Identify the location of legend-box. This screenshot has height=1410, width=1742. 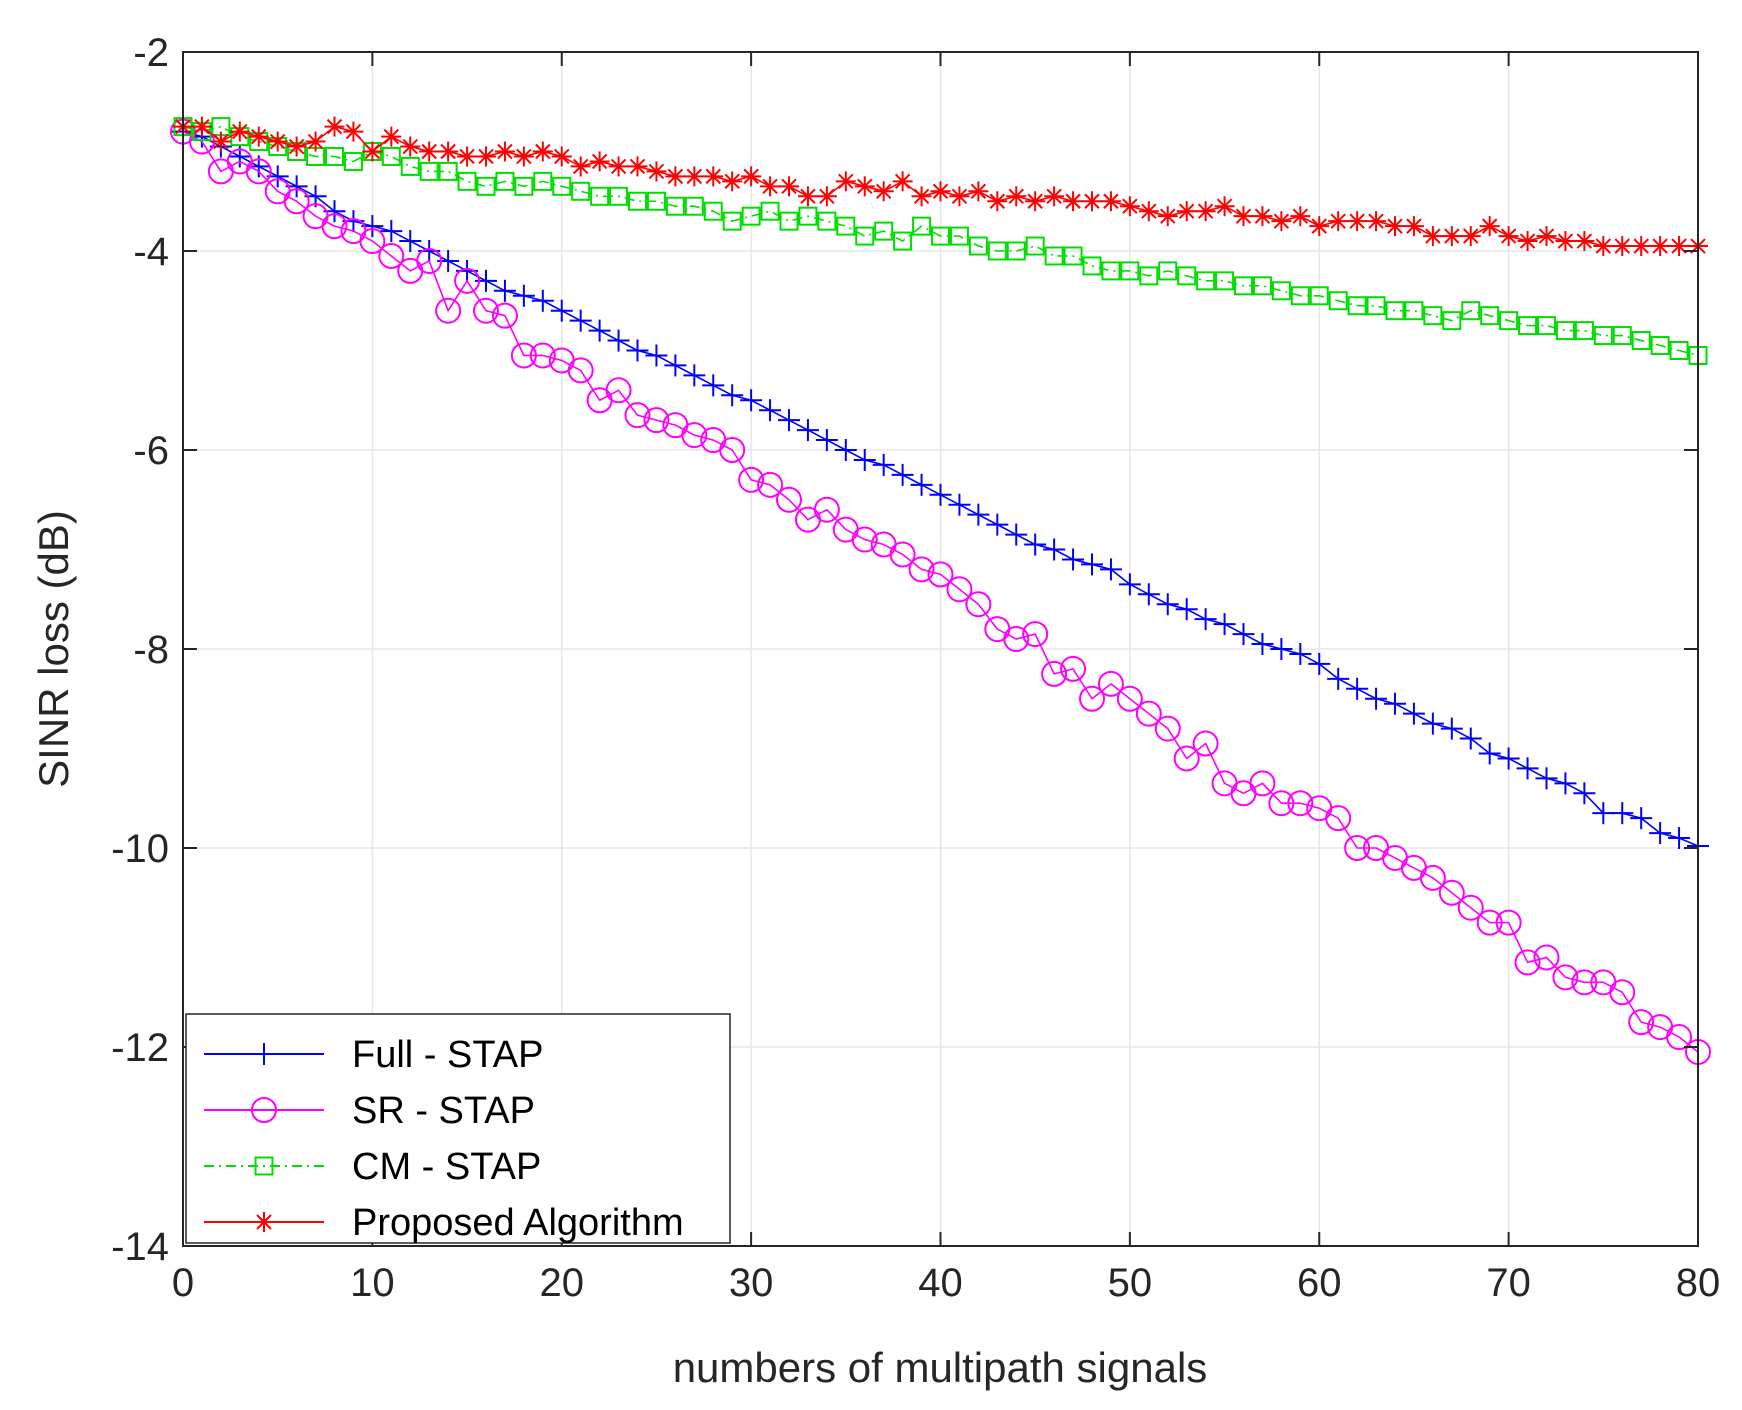
(458, 1128).